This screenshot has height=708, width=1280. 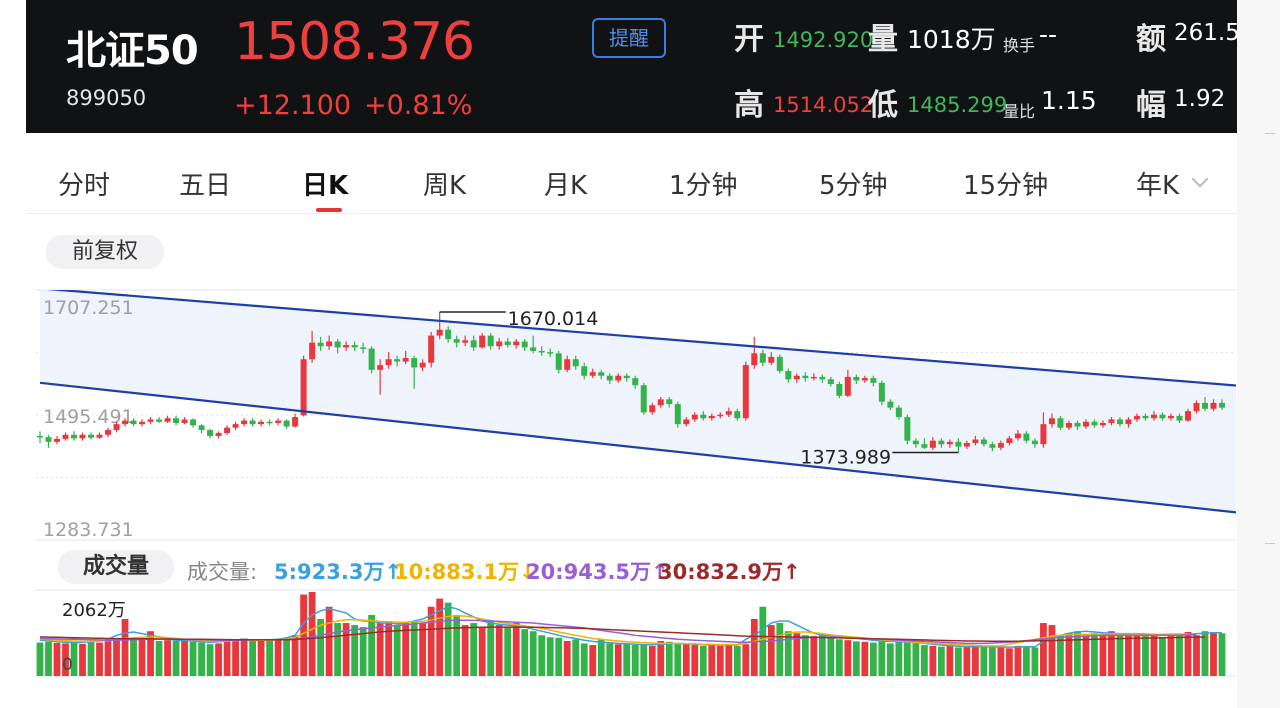 I want to click on tab-15-minute: 15分钟, so click(x=1006, y=186).